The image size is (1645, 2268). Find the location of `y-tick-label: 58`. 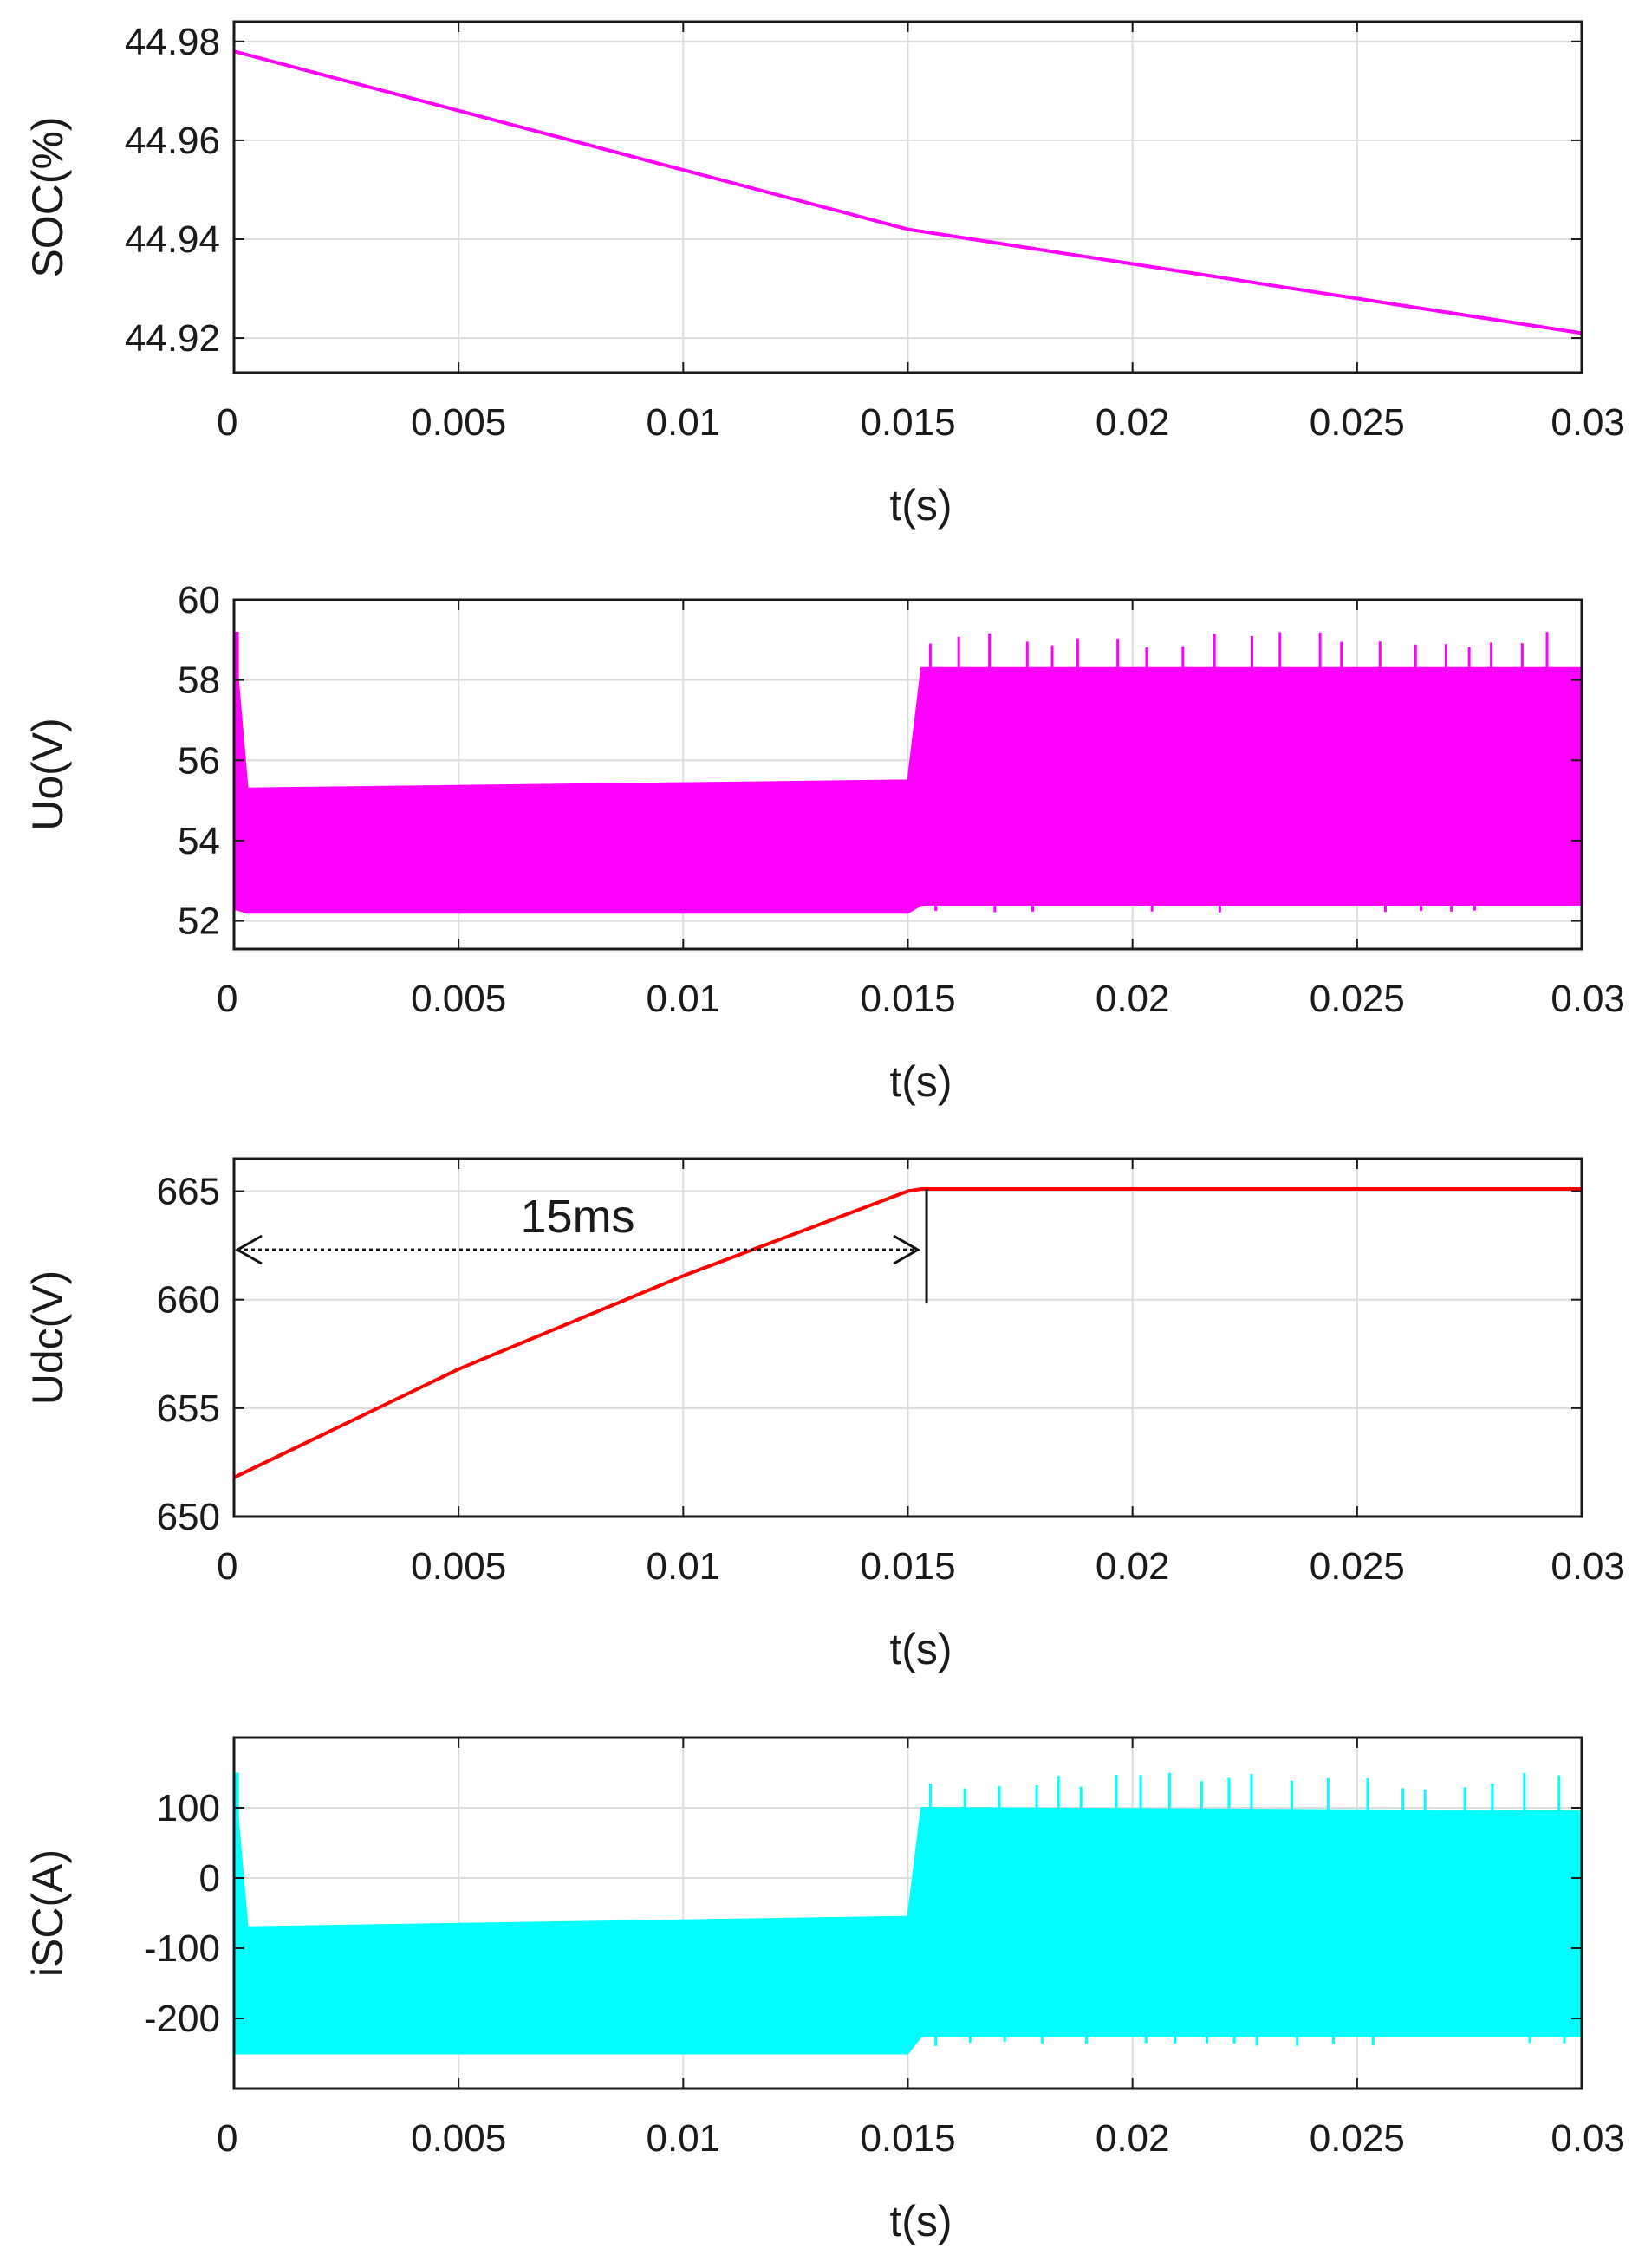

y-tick-label: 58 is located at coordinates (199, 681).